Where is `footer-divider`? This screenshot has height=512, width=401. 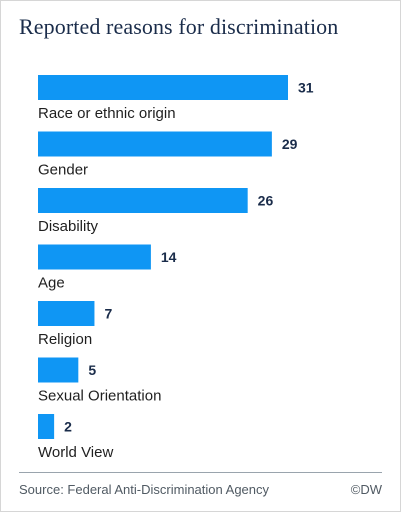 footer-divider is located at coordinates (200, 472).